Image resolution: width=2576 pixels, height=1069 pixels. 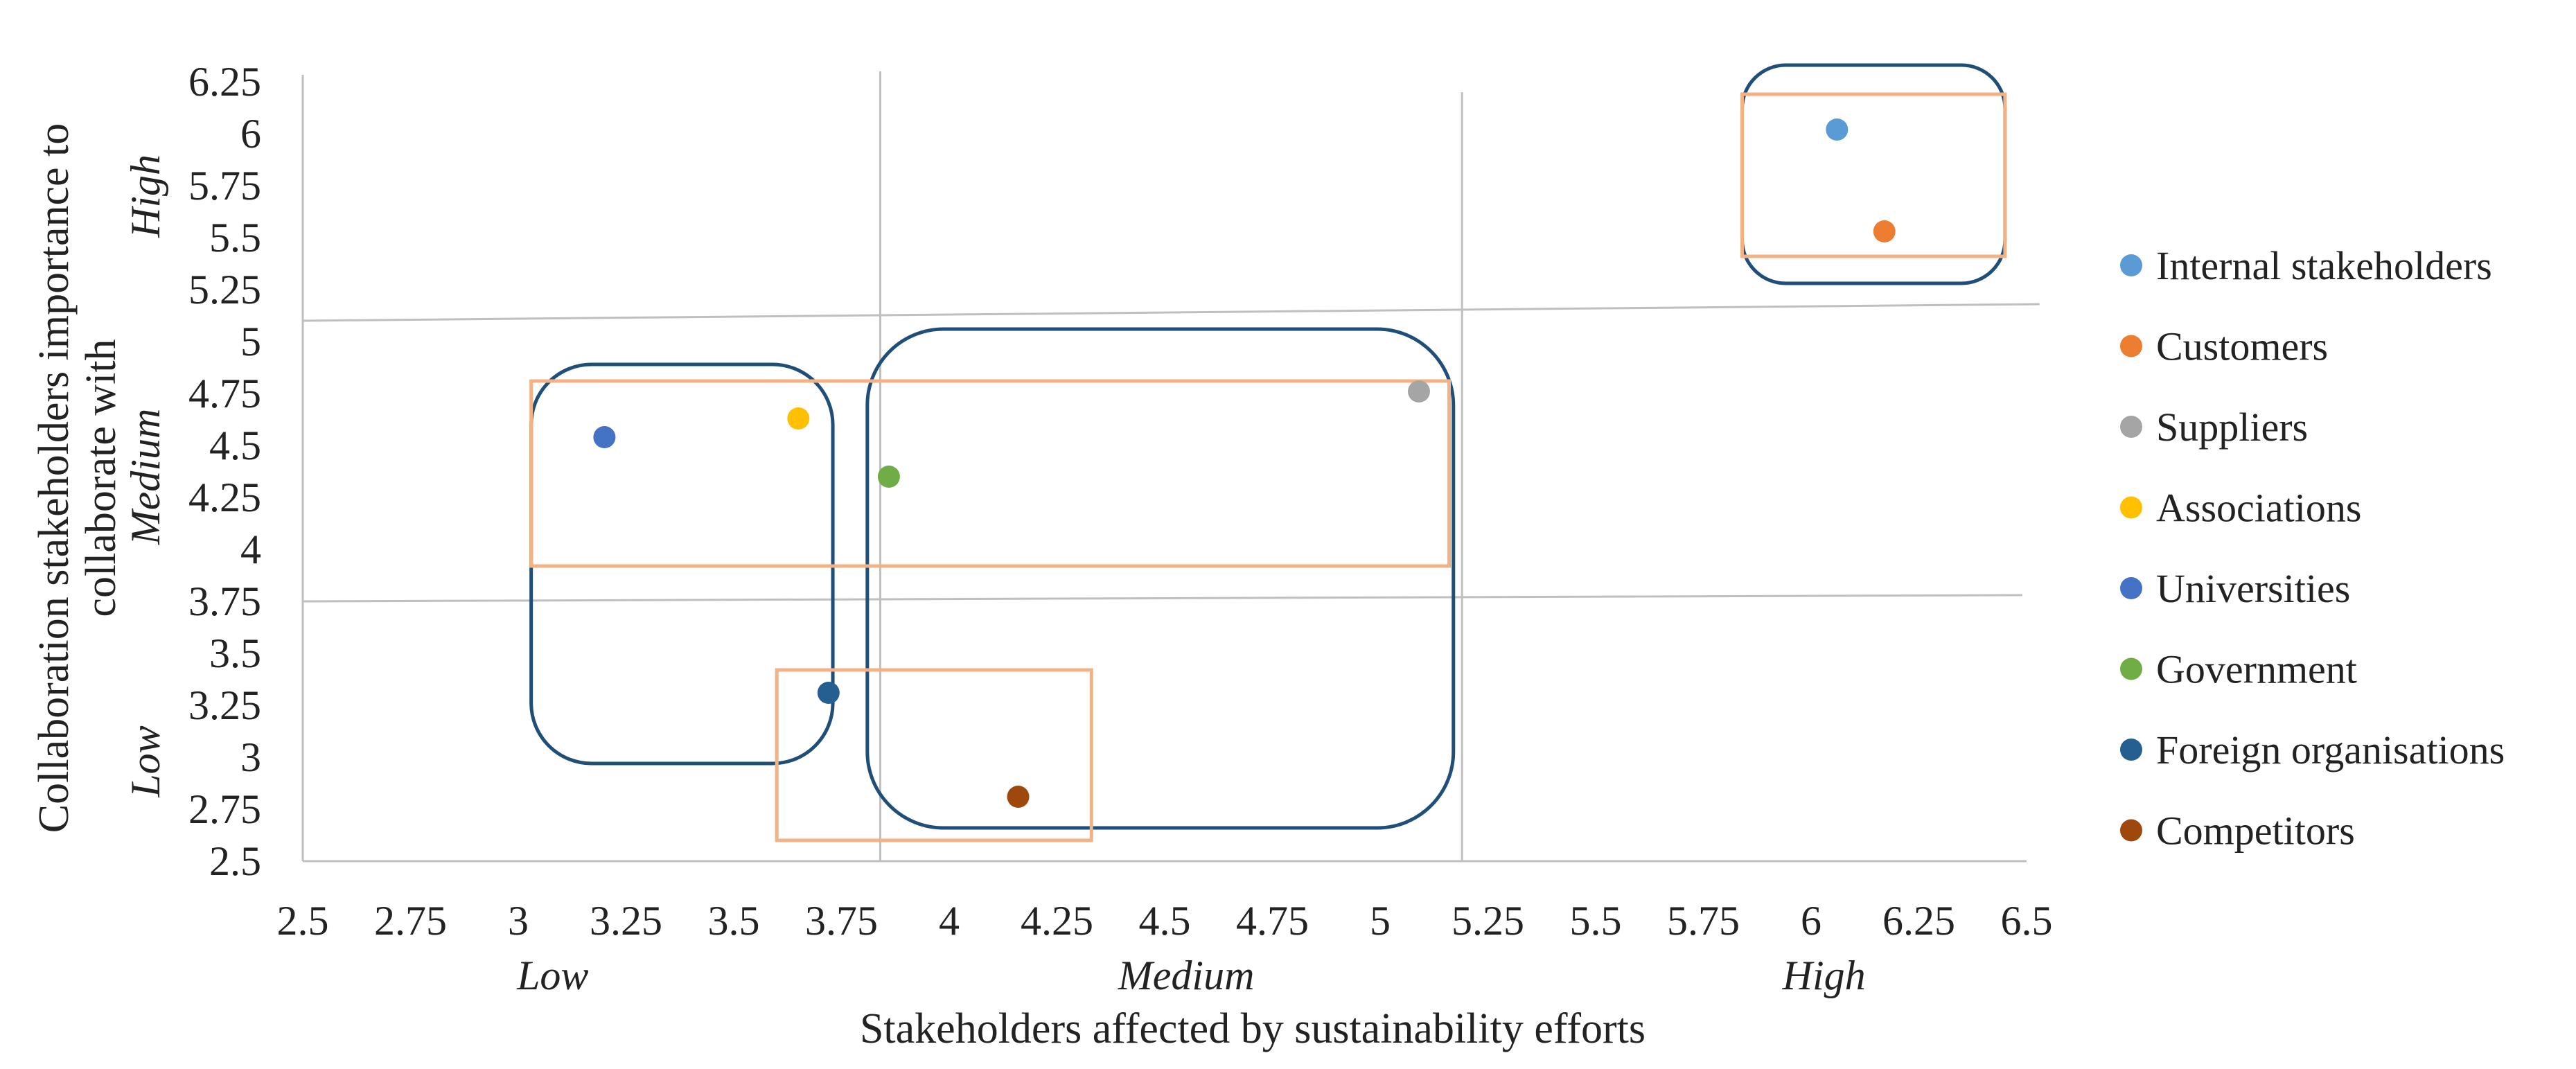 What do you see at coordinates (2324, 266) in the screenshot?
I see `legend-label-internal-stakeholders: Internal stakeholders` at bounding box center [2324, 266].